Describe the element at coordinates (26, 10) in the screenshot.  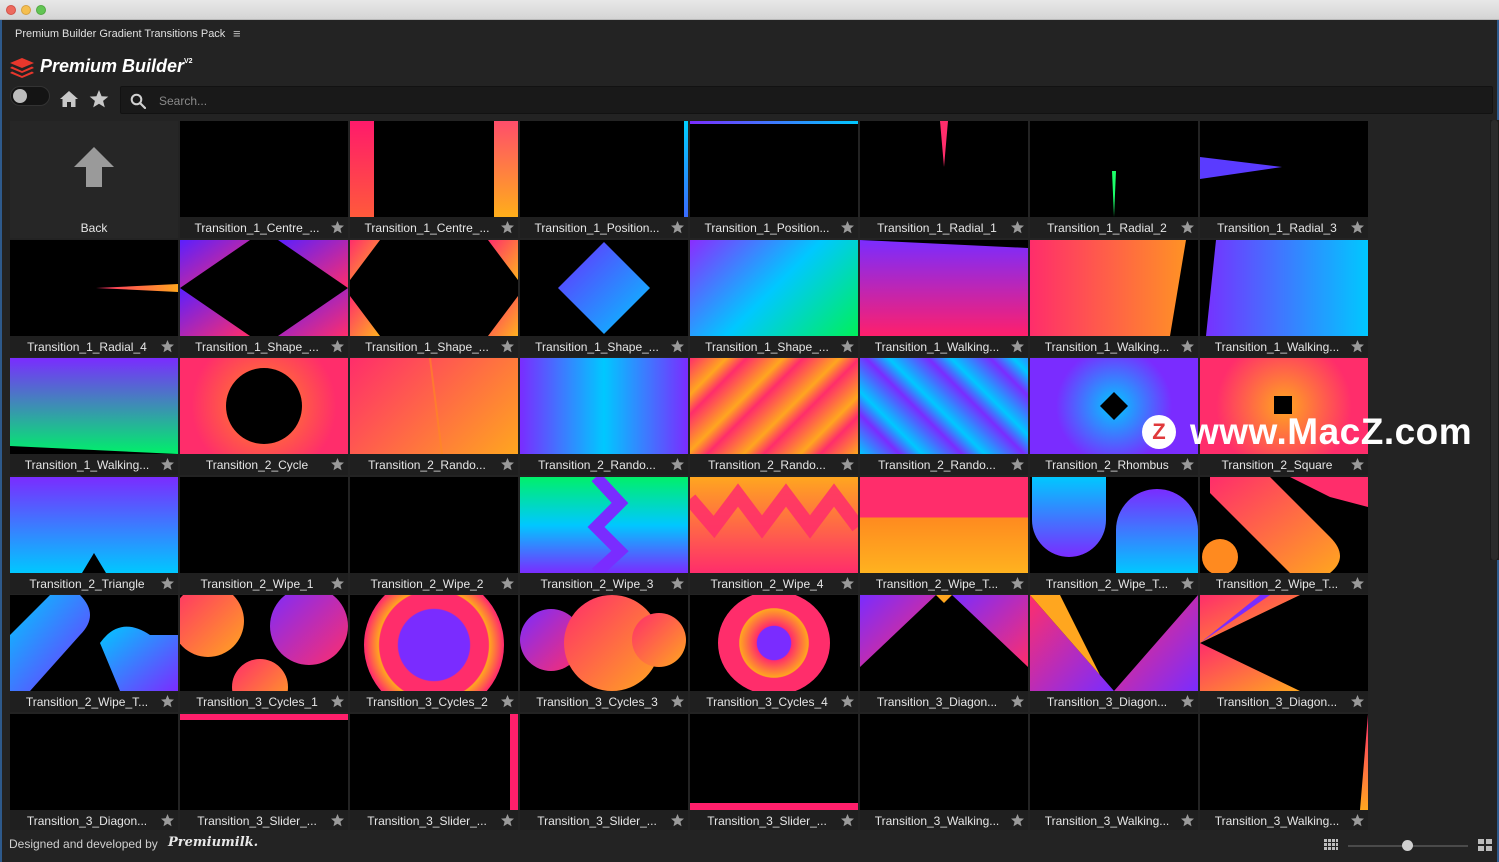
I see `minimize-window-button` at that location.